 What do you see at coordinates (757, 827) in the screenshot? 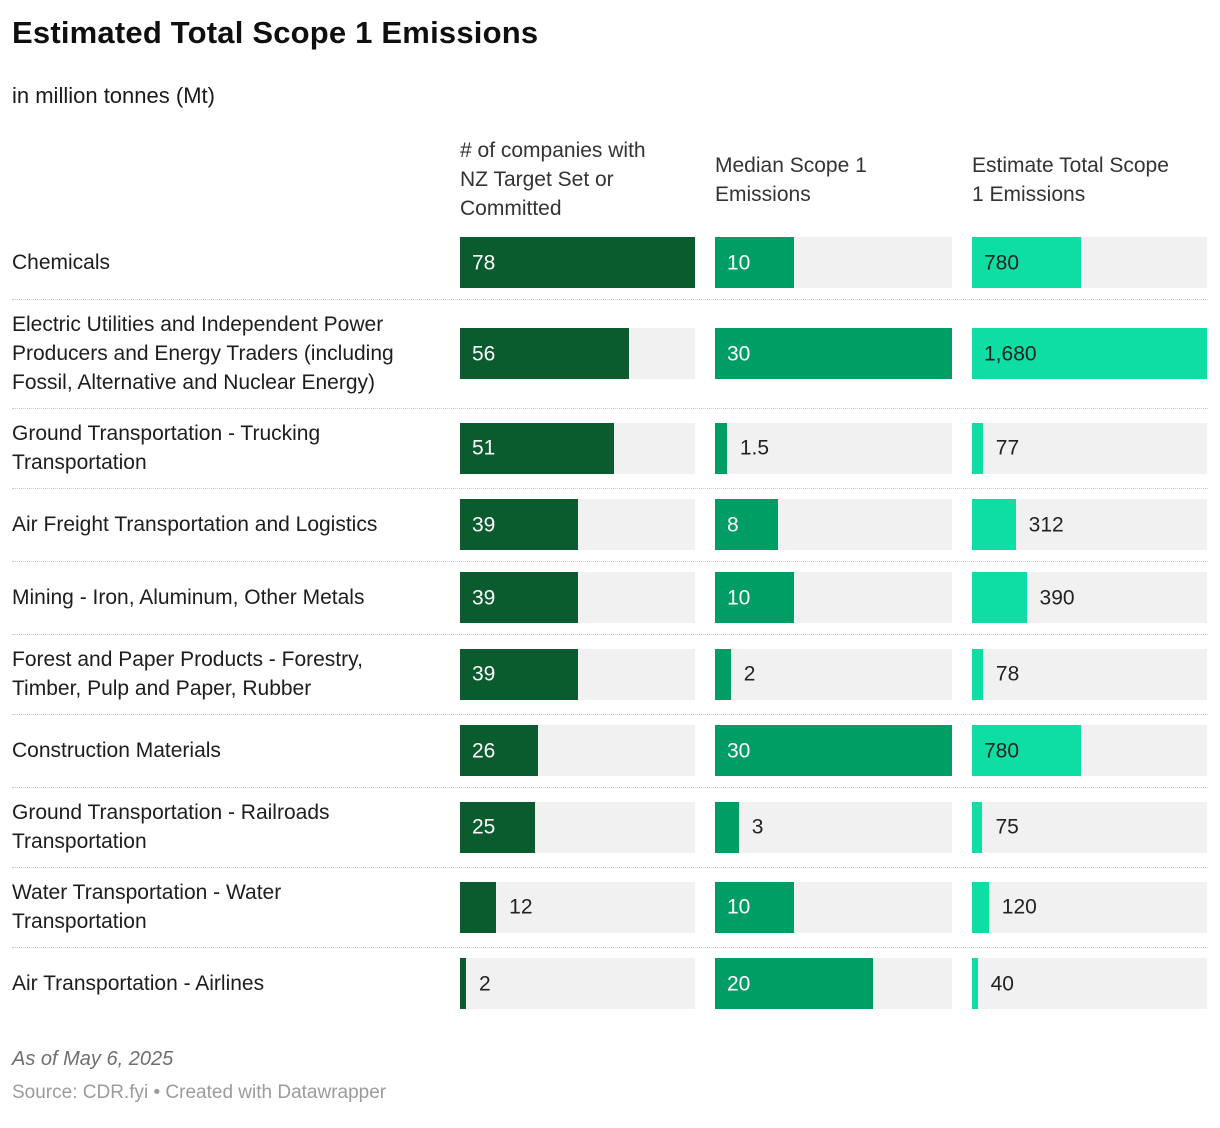
I see `bar-value: 3` at bounding box center [757, 827].